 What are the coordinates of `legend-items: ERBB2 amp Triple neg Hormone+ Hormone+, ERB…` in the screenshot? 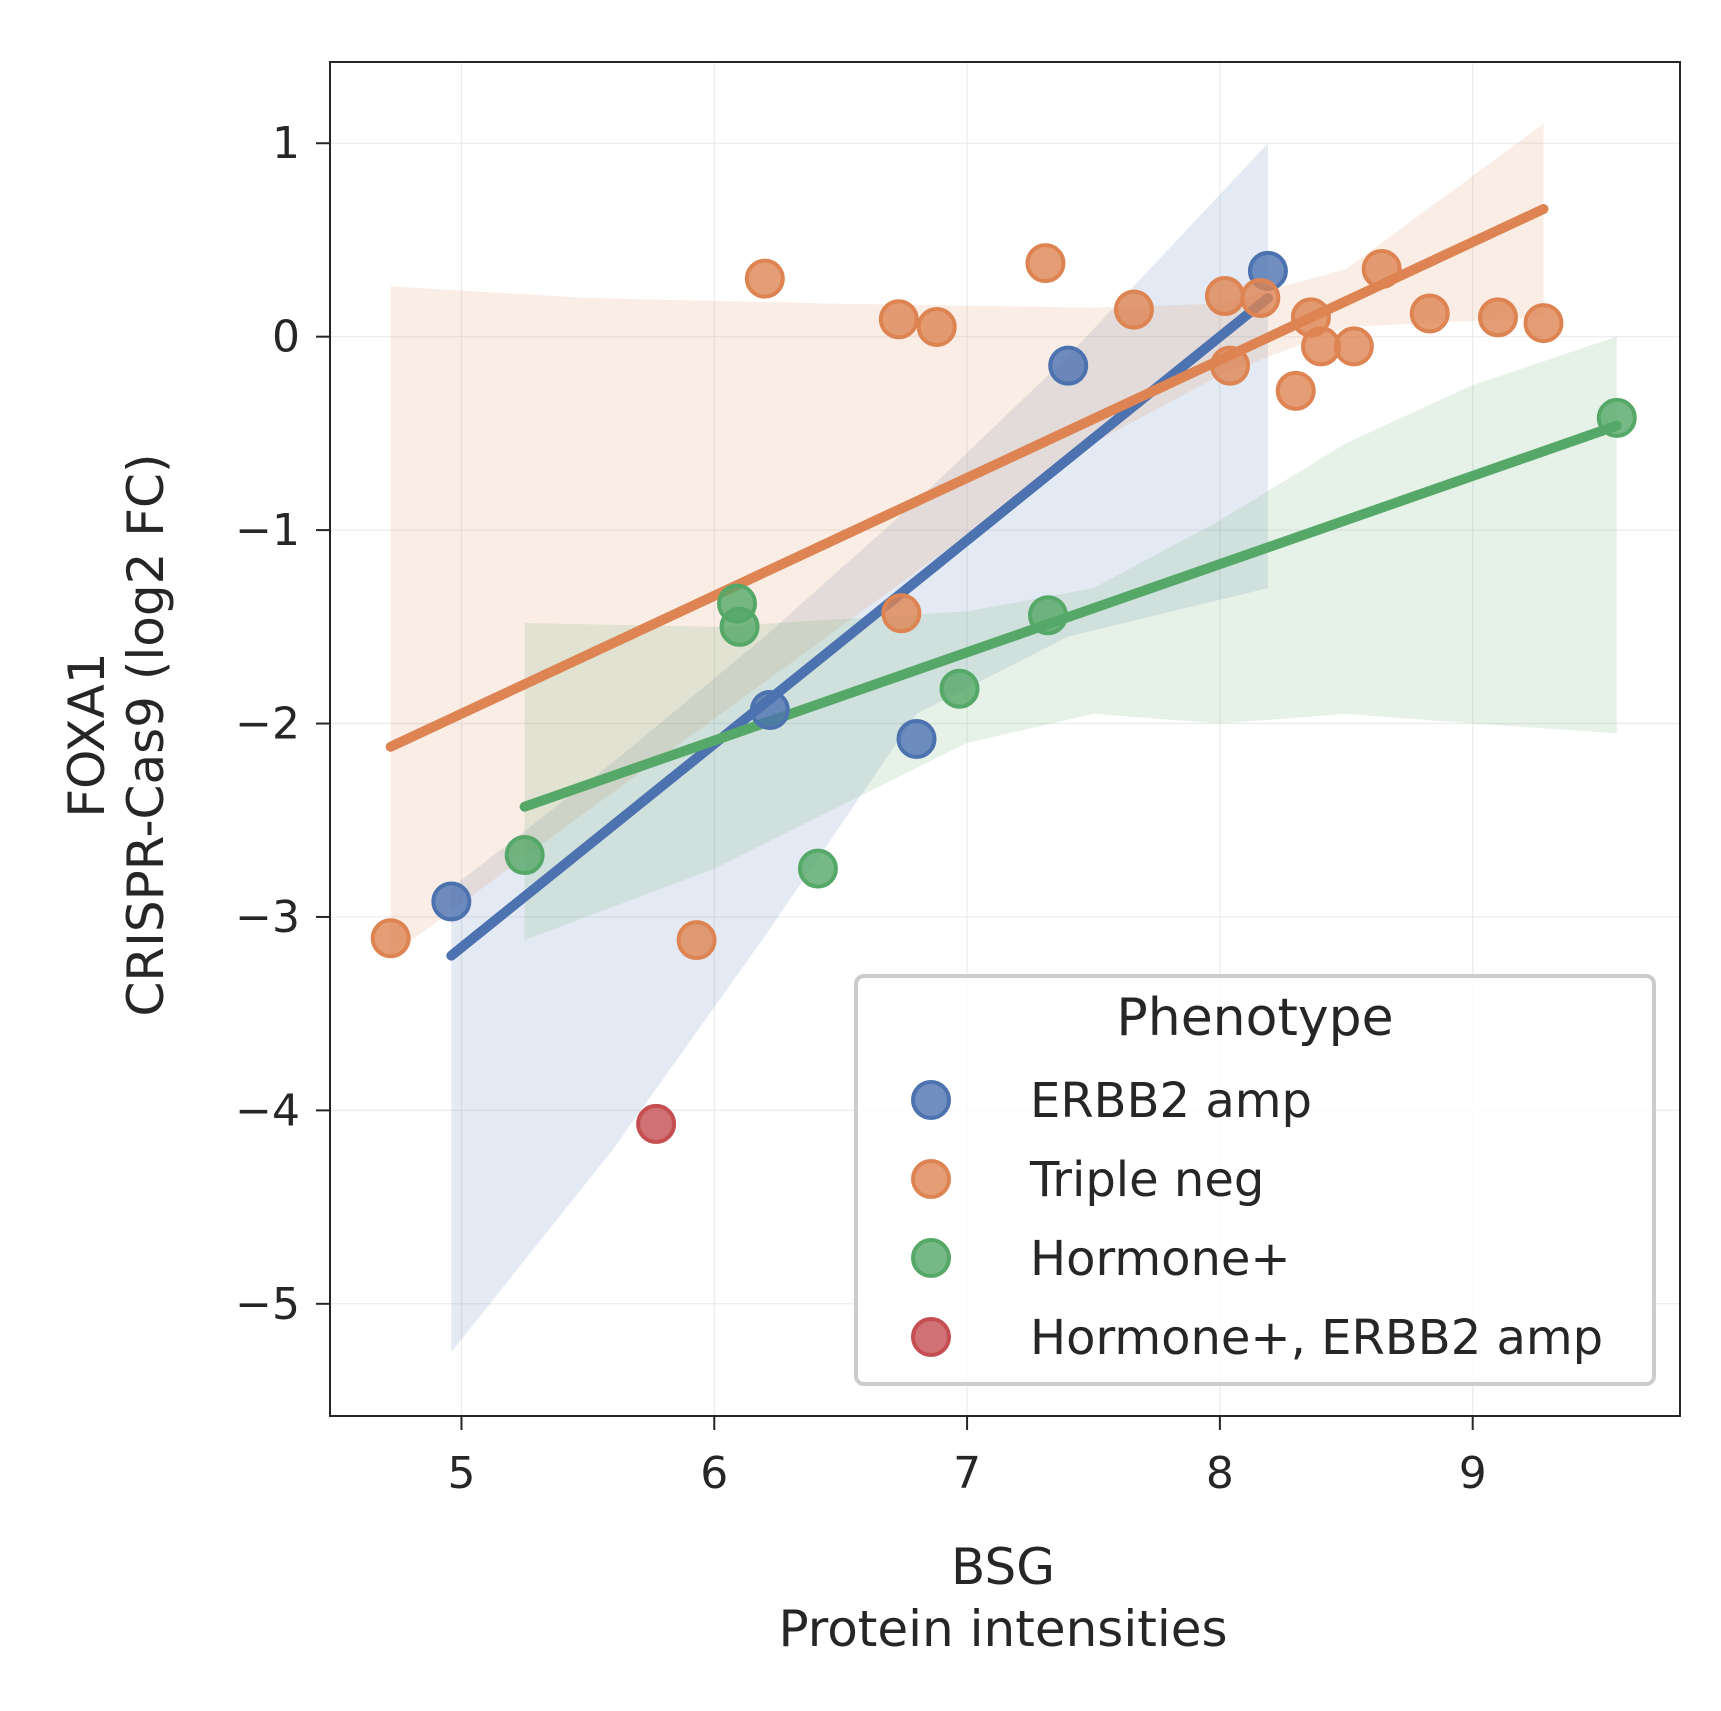 It's located at (1257, 1219).